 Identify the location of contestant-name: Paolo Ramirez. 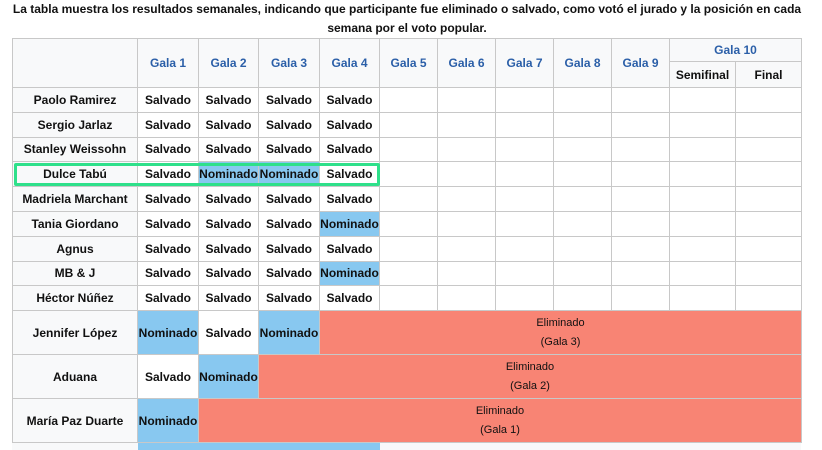
(75, 100).